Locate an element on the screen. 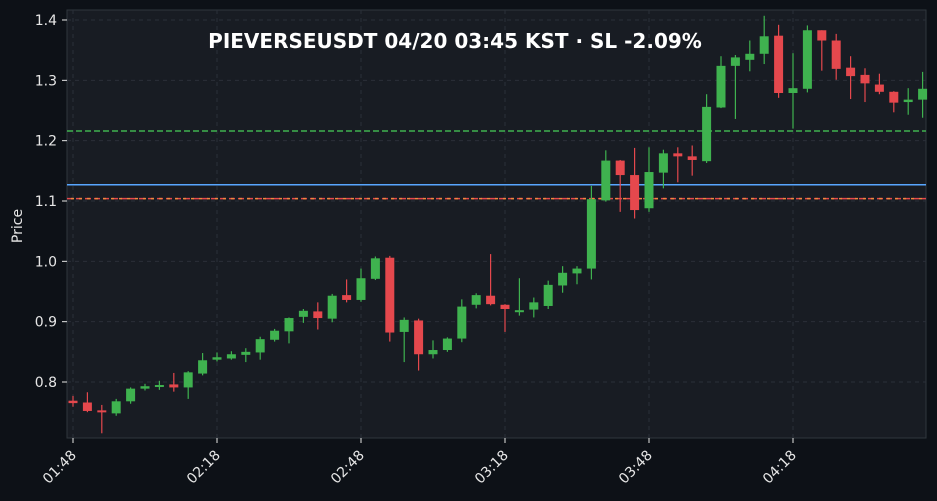 This screenshot has width=937, height=501. chart-title: PIEVERSEUSDT 04/20 03:45 KST · SL -2.09% is located at coordinates (455, 41).